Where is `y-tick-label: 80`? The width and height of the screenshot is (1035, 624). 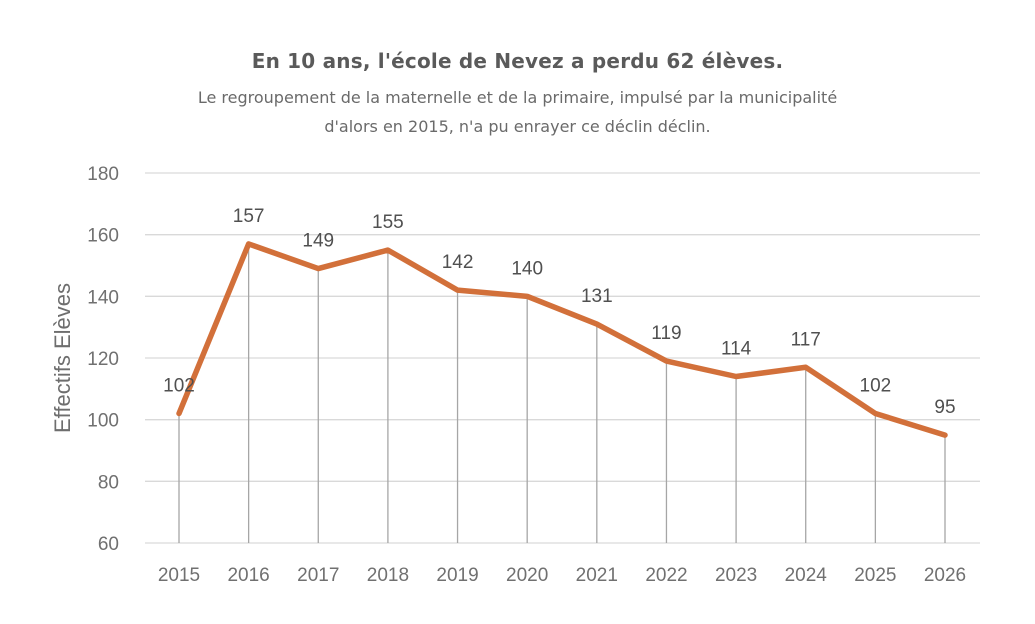
y-tick-label: 80 is located at coordinates (108, 482).